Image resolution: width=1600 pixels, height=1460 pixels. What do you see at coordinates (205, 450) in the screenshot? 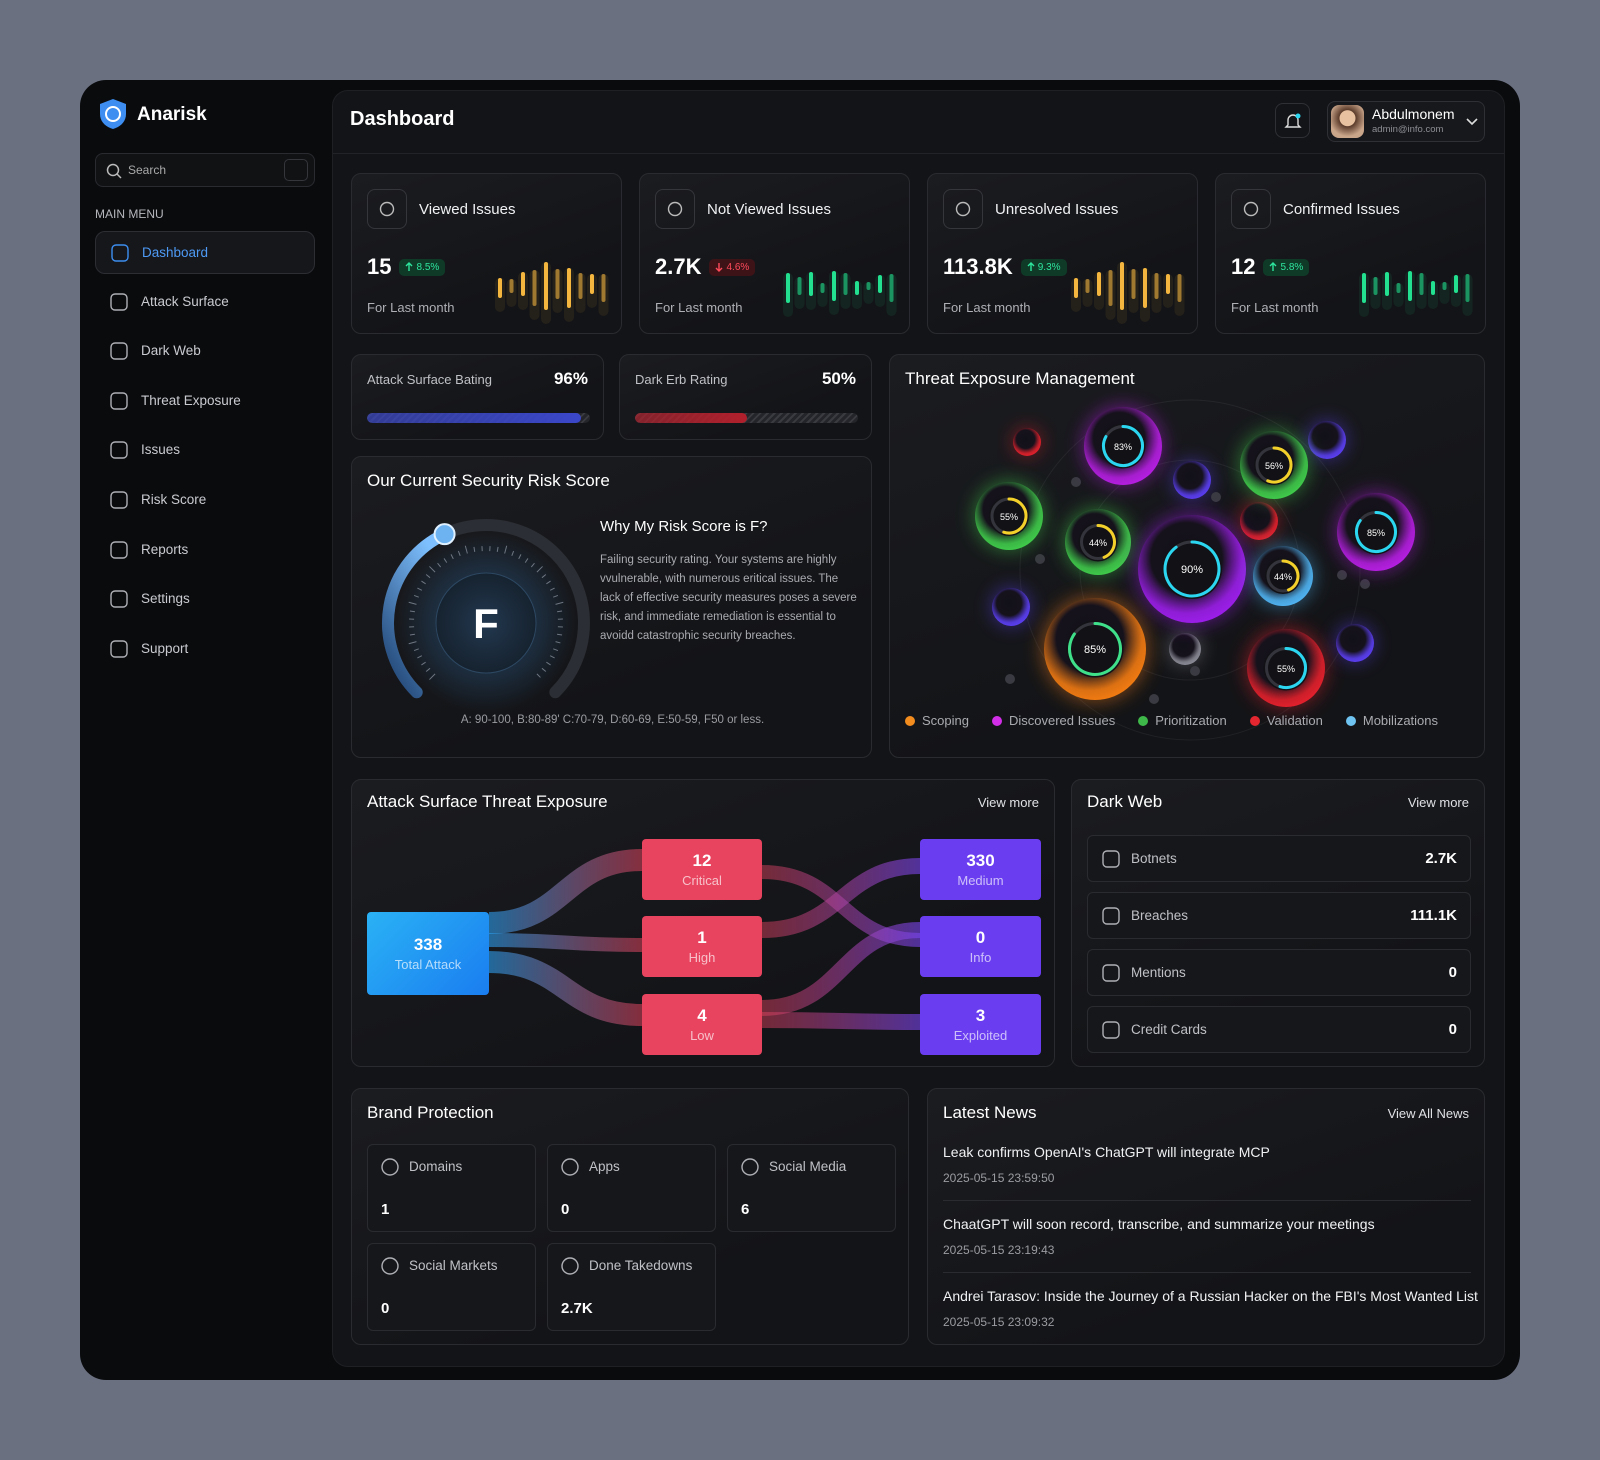
I see `menu-item: Issues` at bounding box center [205, 450].